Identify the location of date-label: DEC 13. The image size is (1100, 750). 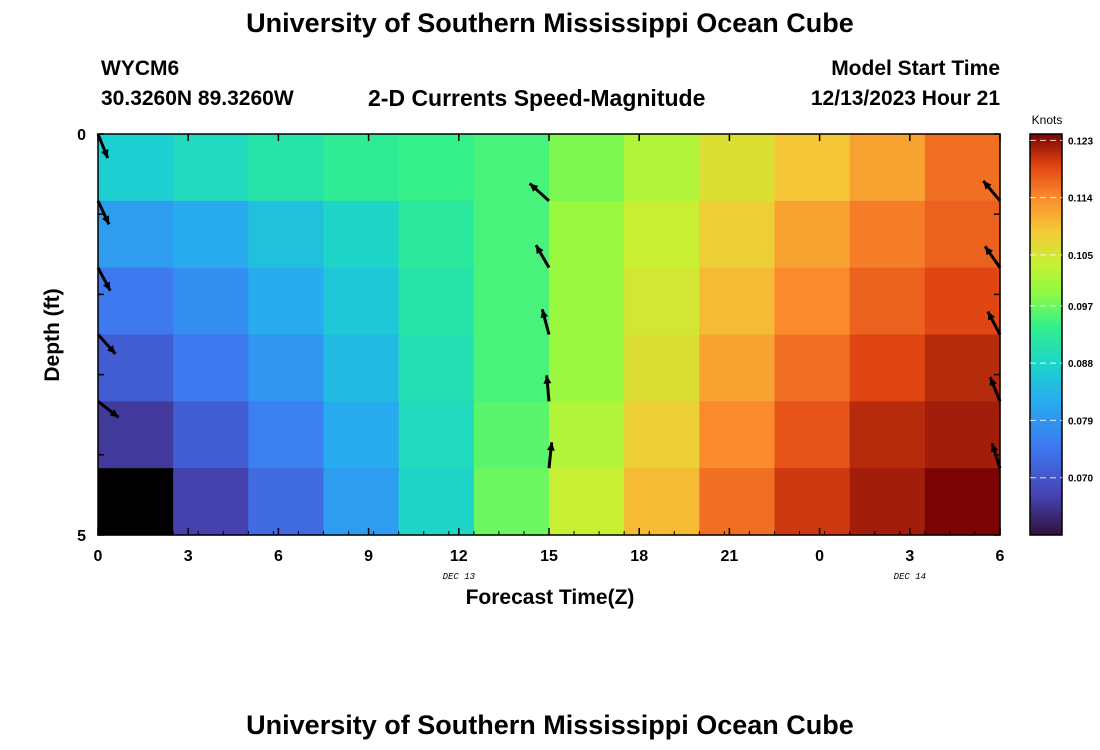
(459, 577).